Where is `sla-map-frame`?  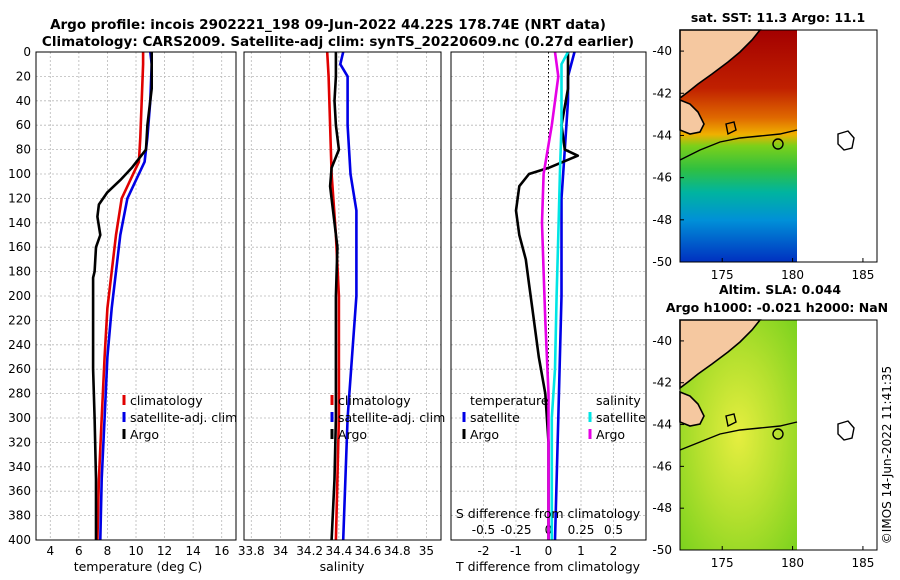 sla-map-frame is located at coordinates (778, 435).